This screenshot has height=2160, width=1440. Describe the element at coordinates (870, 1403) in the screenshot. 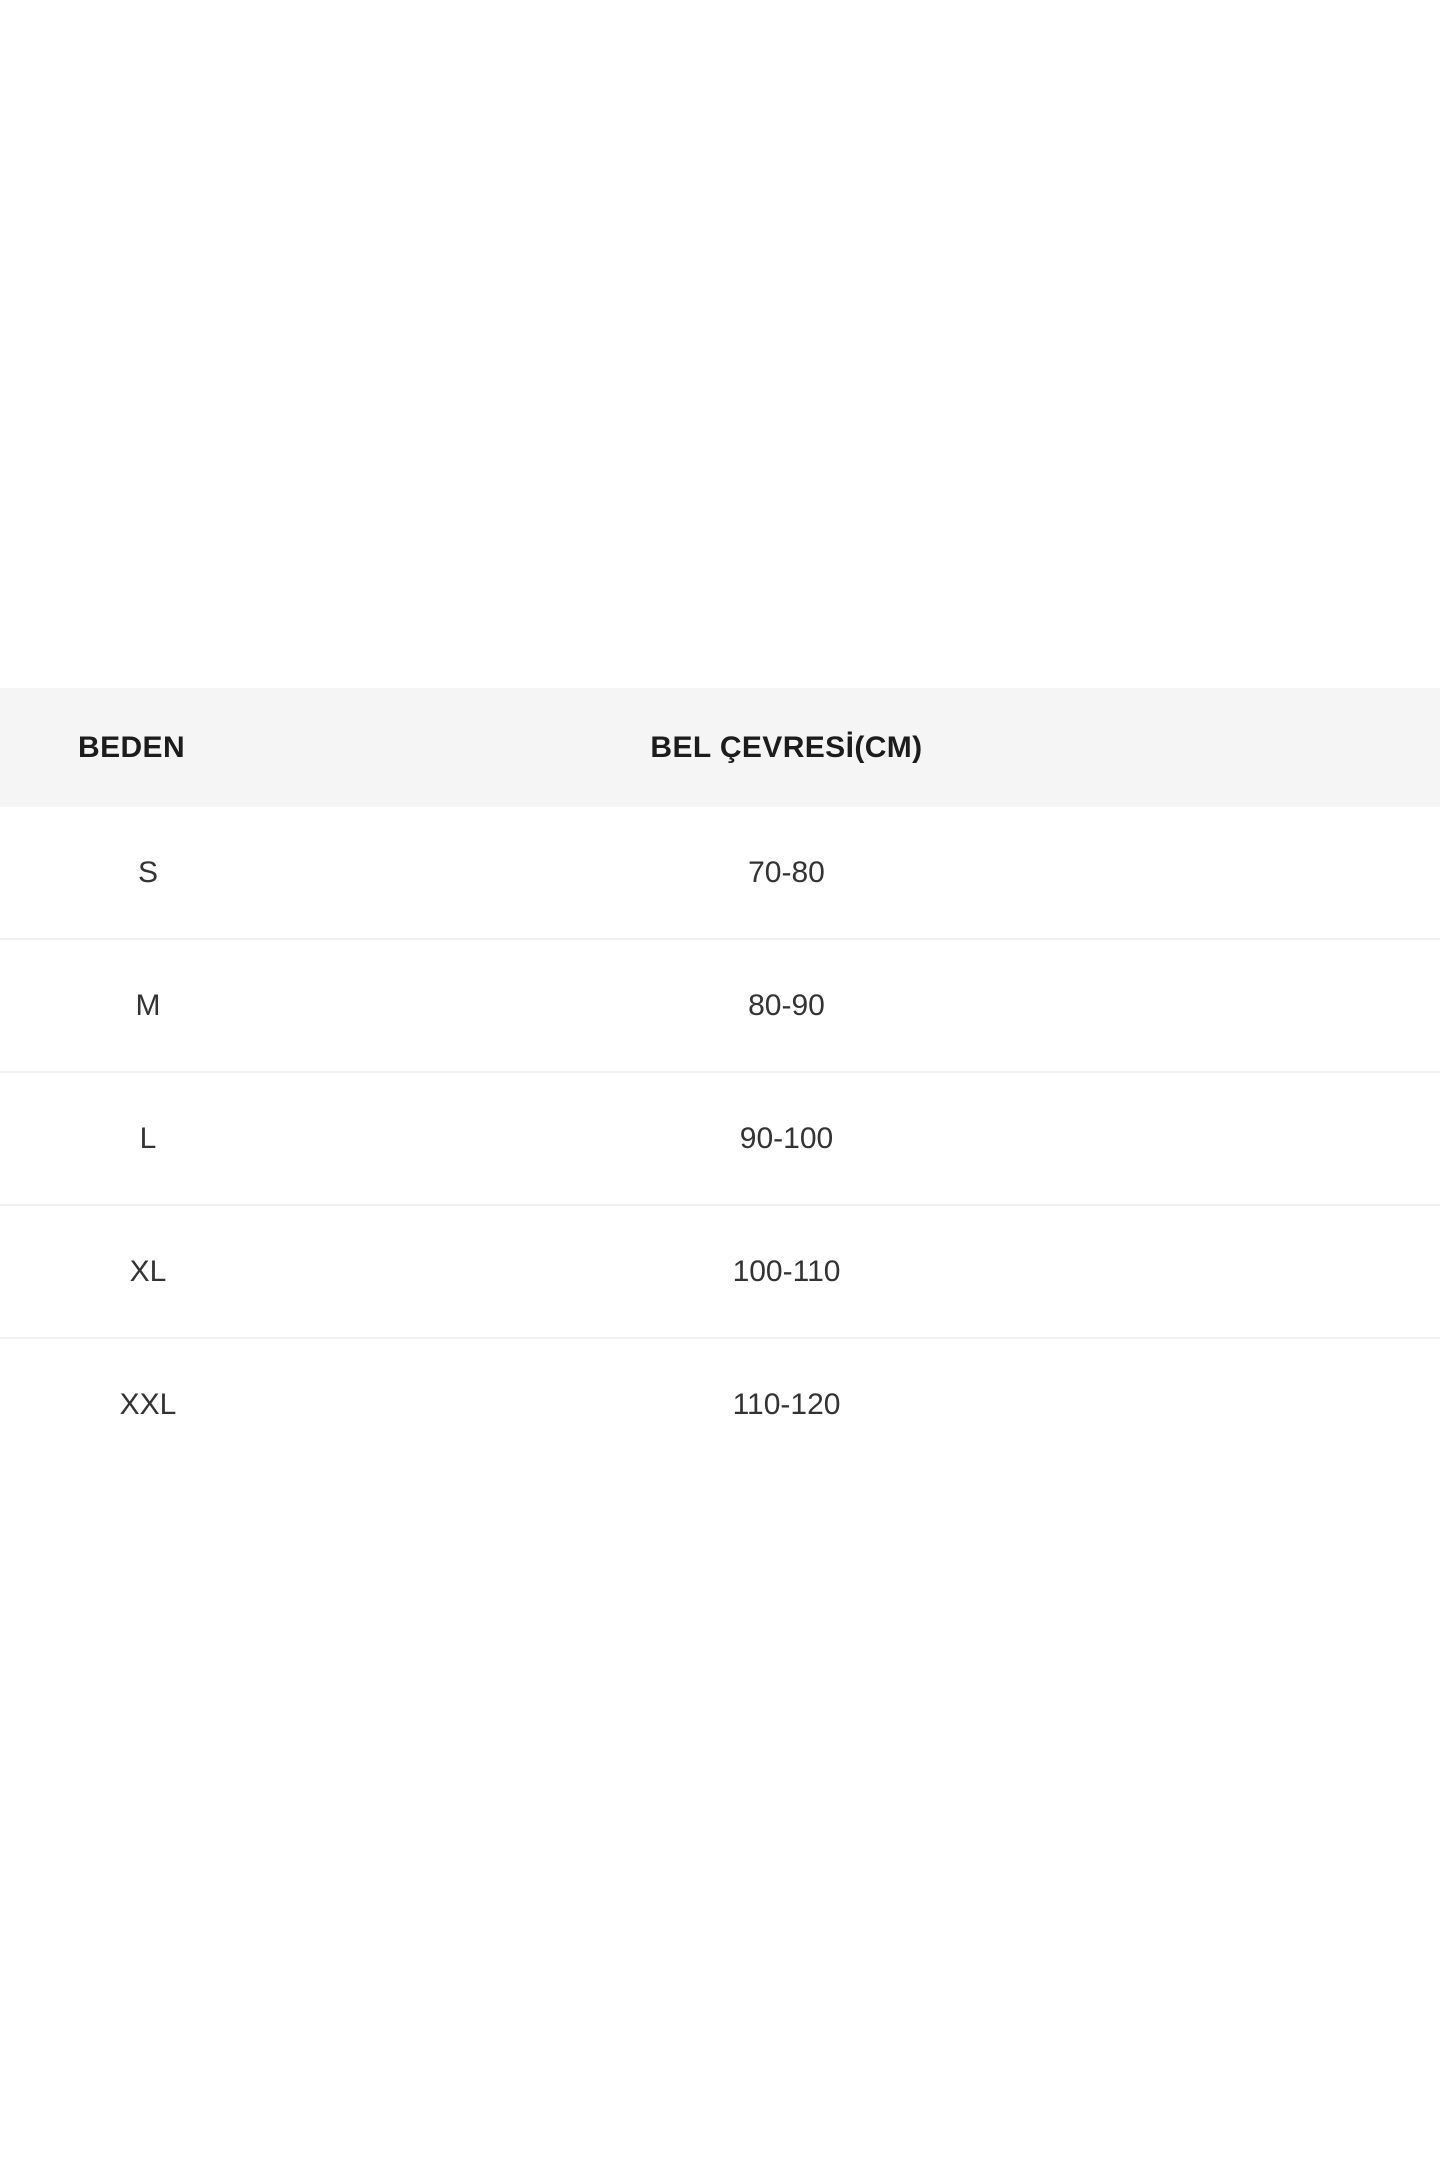

I see `cell-waist: 110-120` at that location.